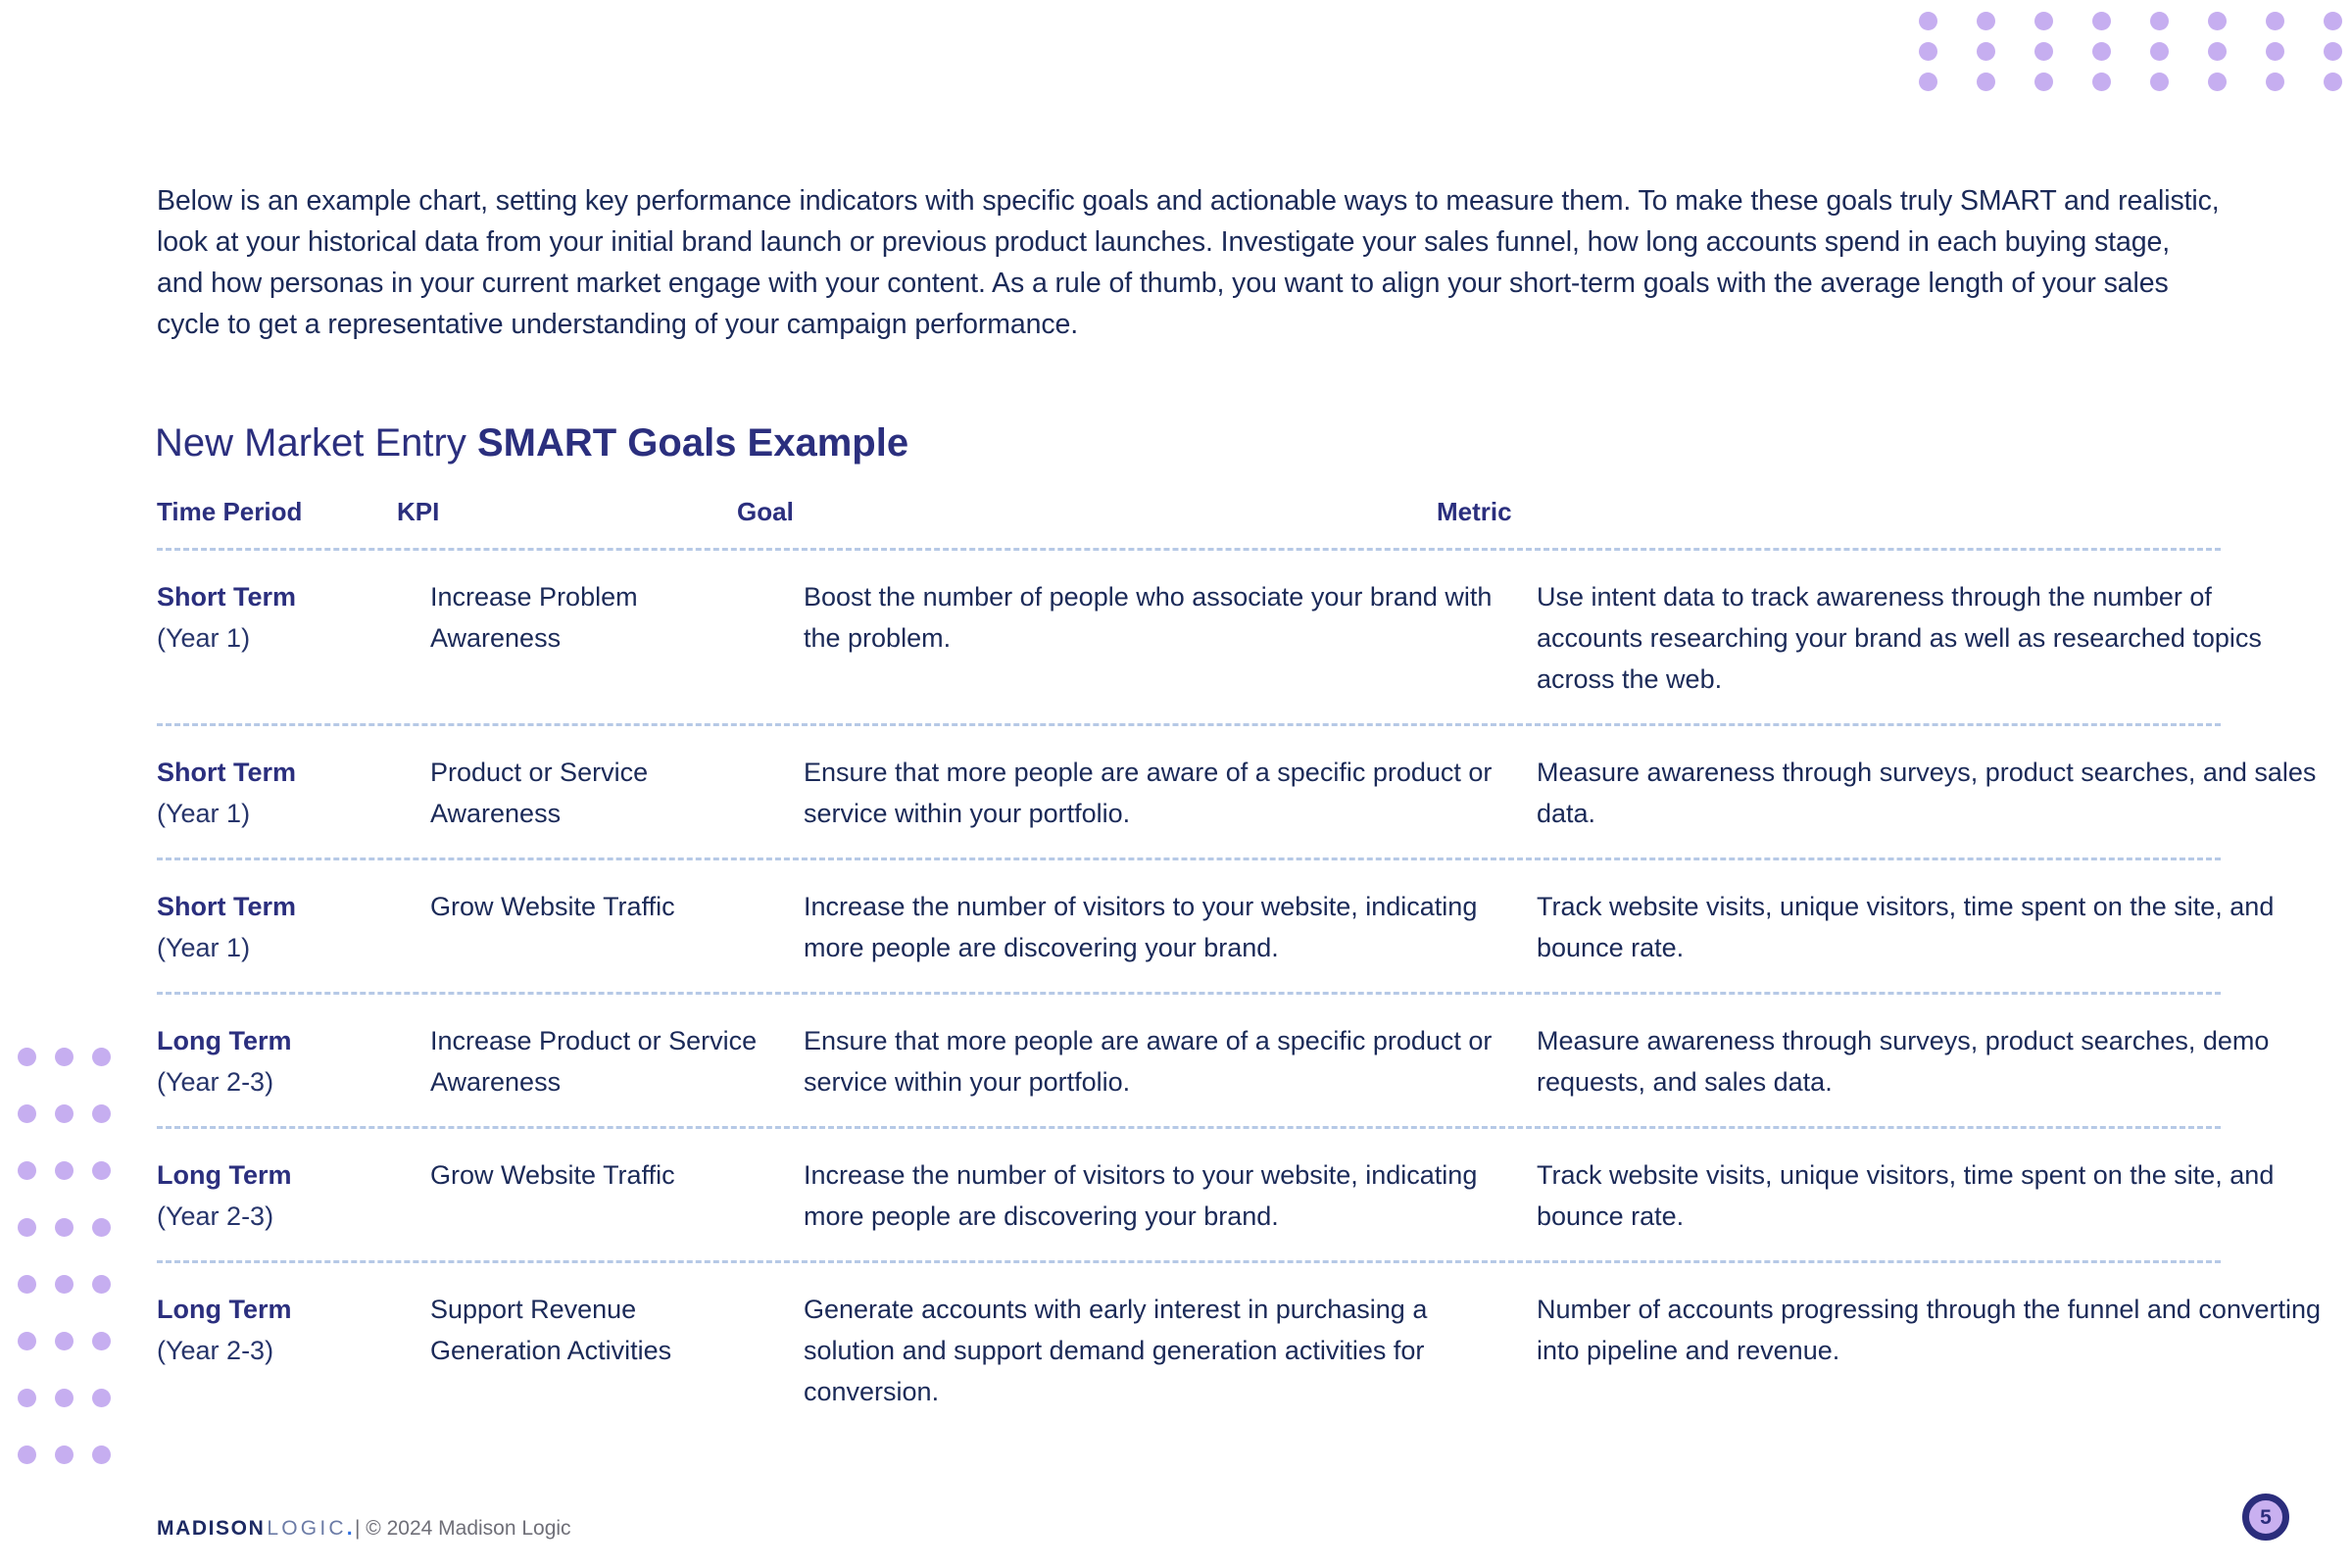 This screenshot has width=2352, height=1568. Describe the element at coordinates (765, 511) in the screenshot. I see `column-header-goal: Goal` at that location.